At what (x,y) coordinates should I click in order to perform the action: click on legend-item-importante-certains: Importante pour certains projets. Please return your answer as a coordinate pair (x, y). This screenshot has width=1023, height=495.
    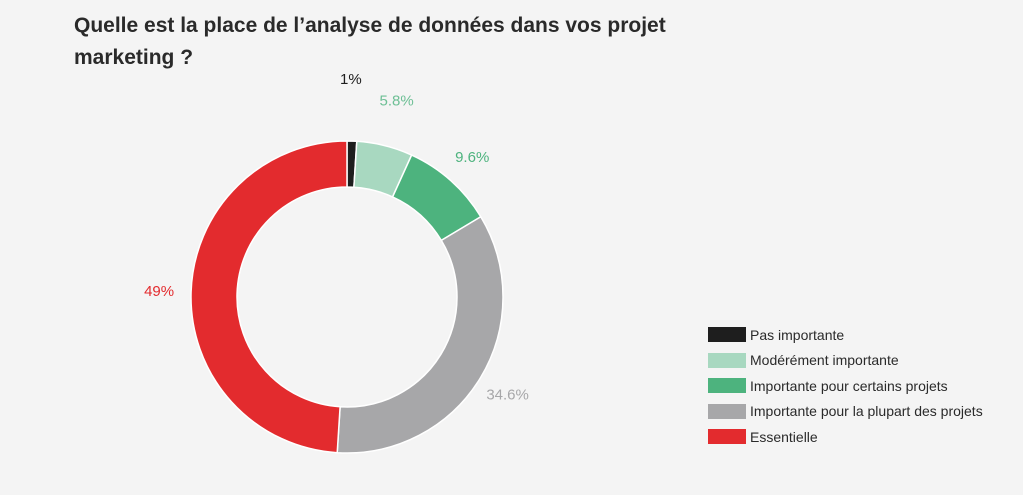
    Looking at the image, I should click on (845, 386).